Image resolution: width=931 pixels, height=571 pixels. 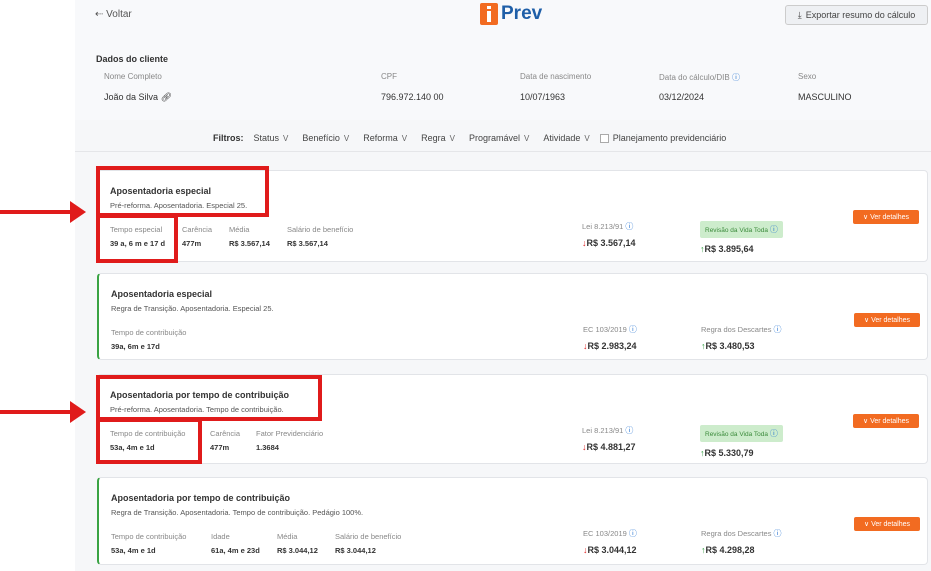 What do you see at coordinates (320, 236) in the screenshot?
I see `card-field: Salário de benefício R$ 3.567,14` at bounding box center [320, 236].